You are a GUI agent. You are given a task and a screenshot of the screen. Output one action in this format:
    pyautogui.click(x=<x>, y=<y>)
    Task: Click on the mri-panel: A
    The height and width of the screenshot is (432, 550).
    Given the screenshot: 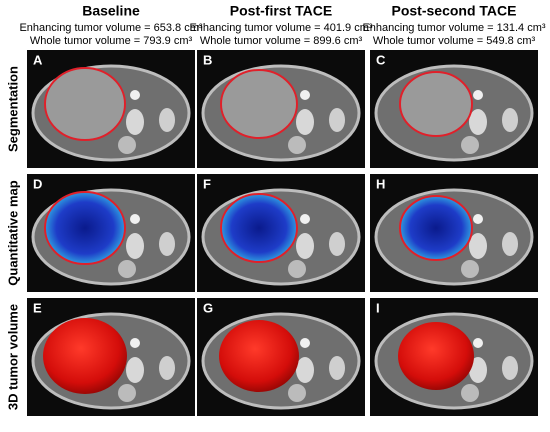 What is the action you would take?
    pyautogui.click(x=111, y=109)
    